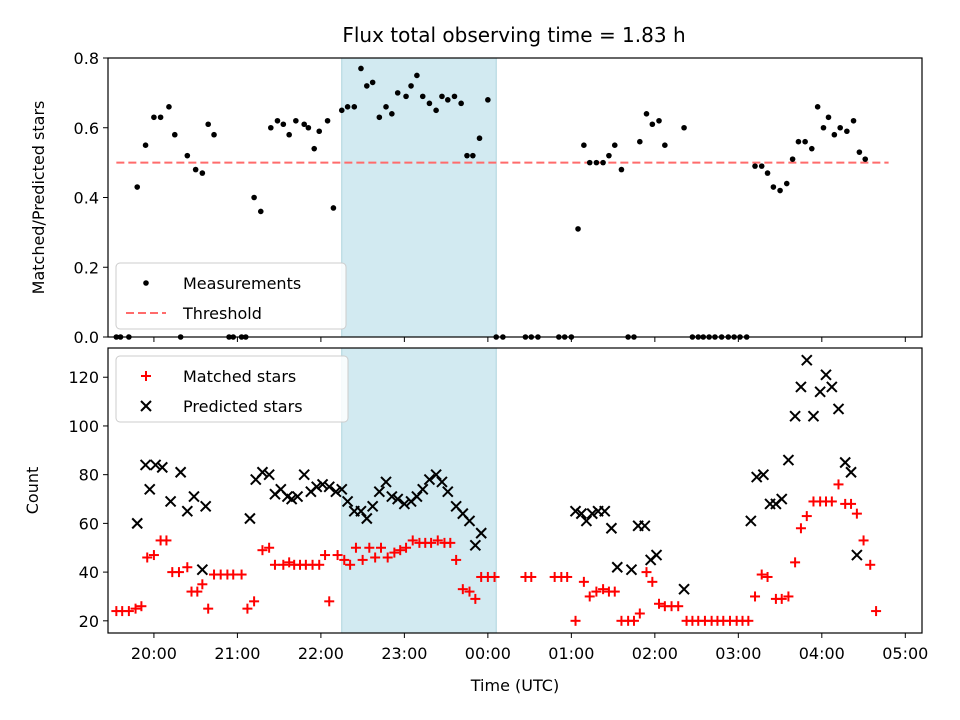 This screenshot has height=720, width=960. What do you see at coordinates (321, 653) in the screenshot?
I see `x-tick-label: 22:00` at bounding box center [321, 653].